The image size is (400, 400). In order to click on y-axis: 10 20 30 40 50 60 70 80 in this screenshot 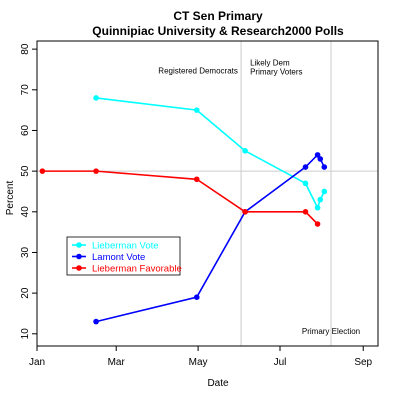, I will do `click(28, 191)`.